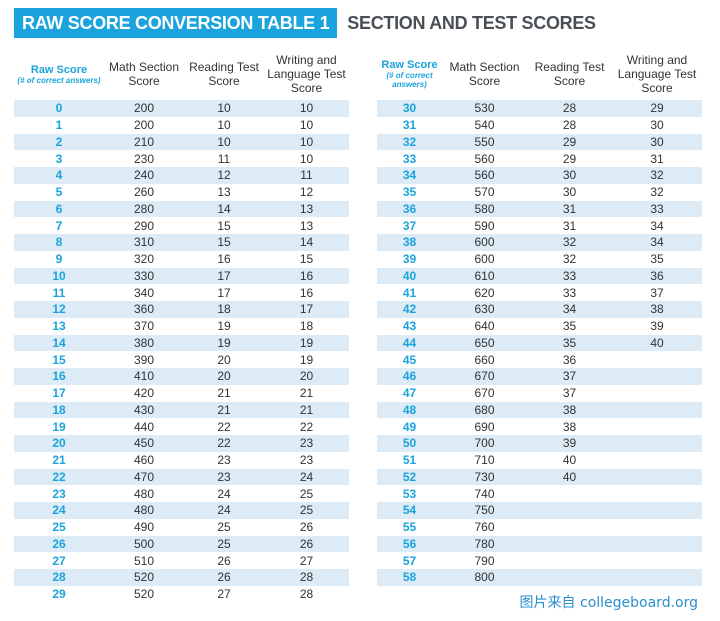 The height and width of the screenshot is (621, 720). I want to click on table-row: 31 540 28 30, so click(539, 125).